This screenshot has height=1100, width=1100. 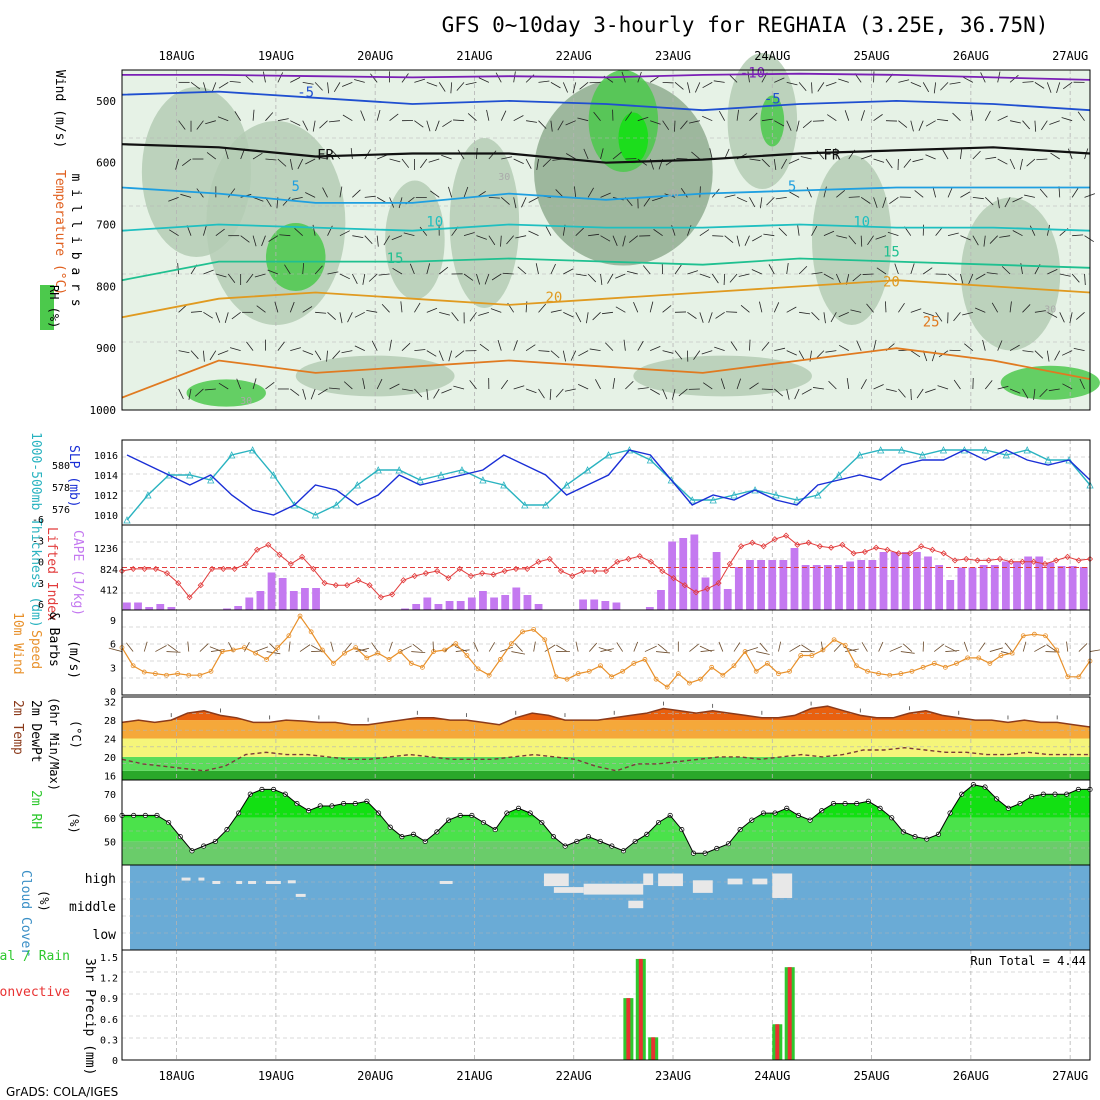 What do you see at coordinates (606, 747) in the screenshot?
I see `temp-band` at bounding box center [606, 747].